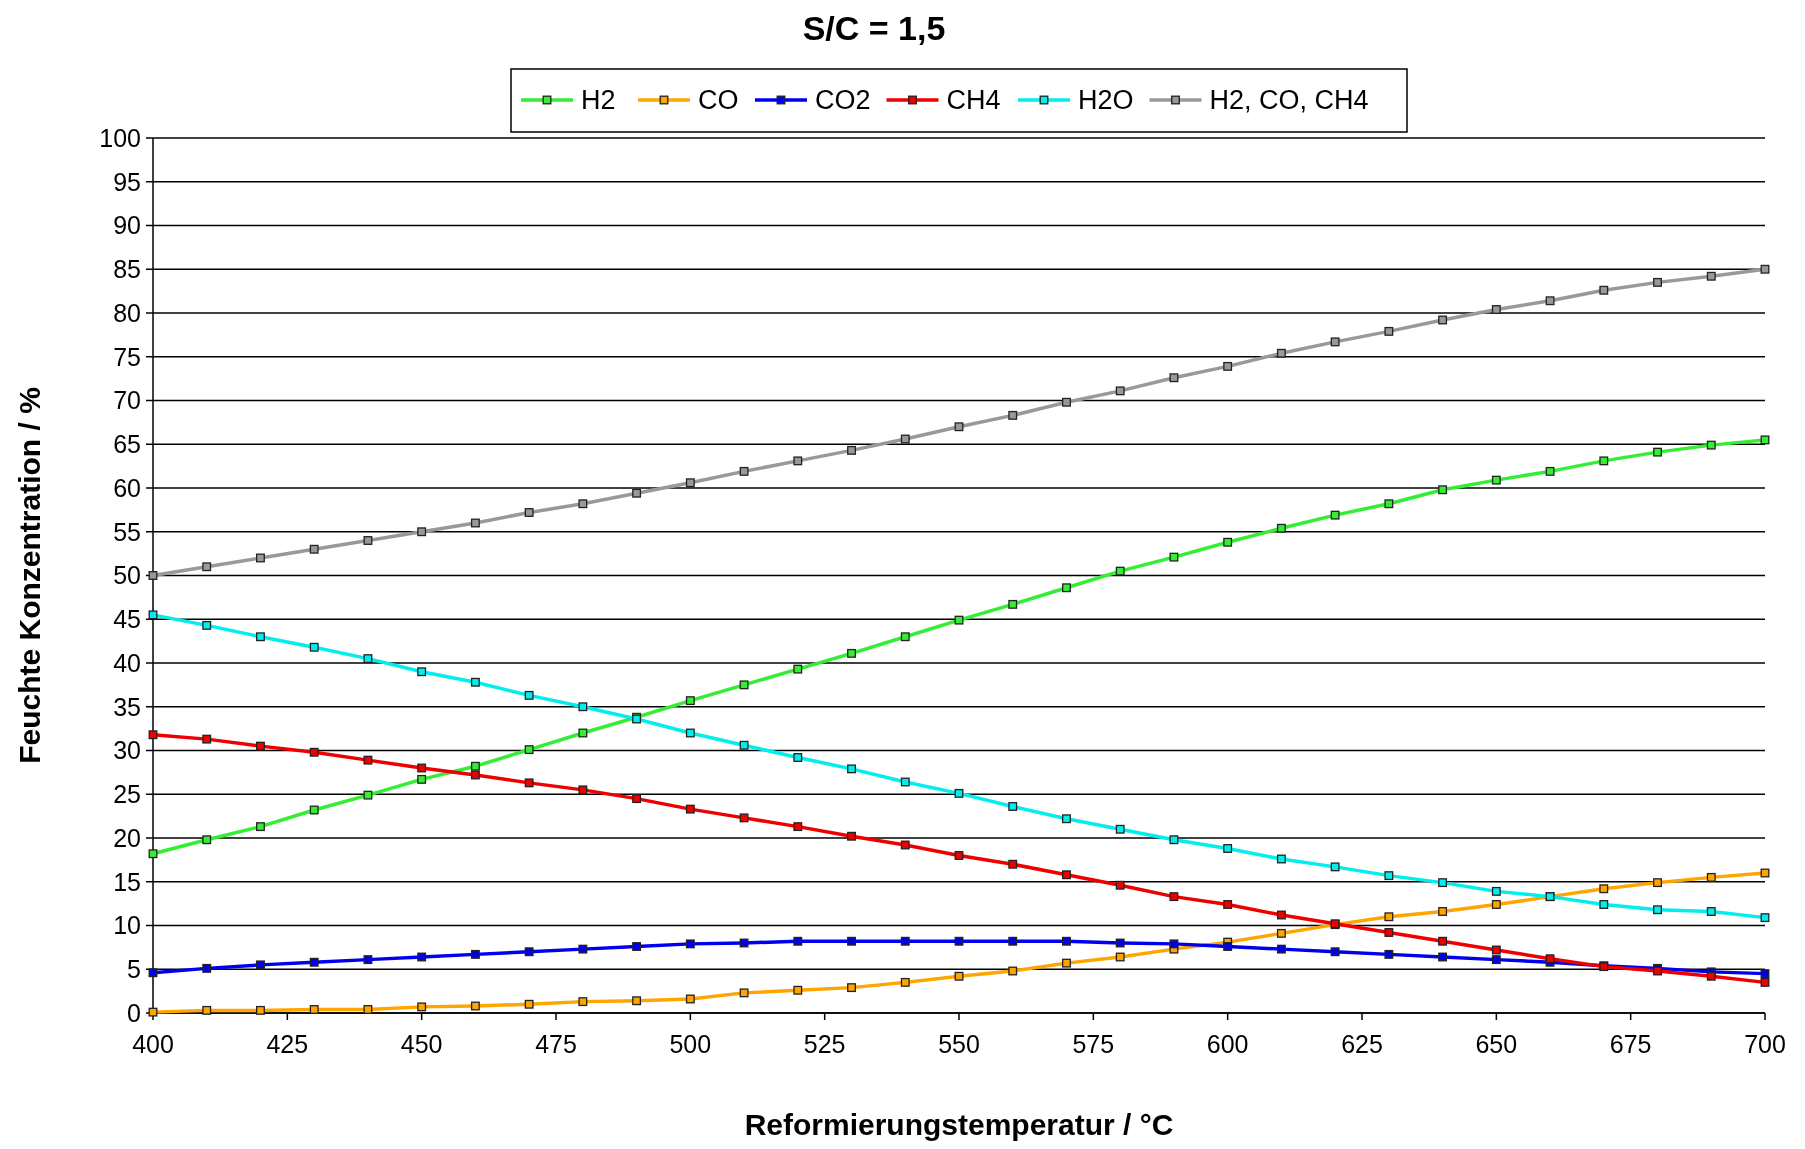  I want to click on y-tick-label: 20, so click(127, 837).